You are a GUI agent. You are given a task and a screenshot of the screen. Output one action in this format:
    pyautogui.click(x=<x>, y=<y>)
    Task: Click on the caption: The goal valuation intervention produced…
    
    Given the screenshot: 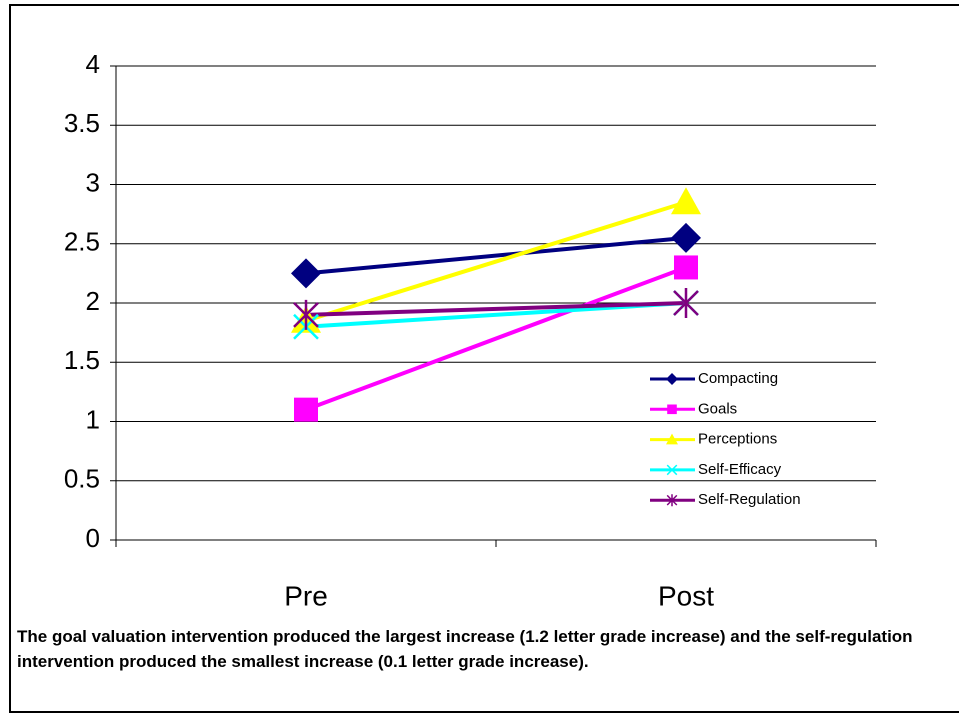 What is the action you would take?
    pyautogui.click(x=465, y=649)
    